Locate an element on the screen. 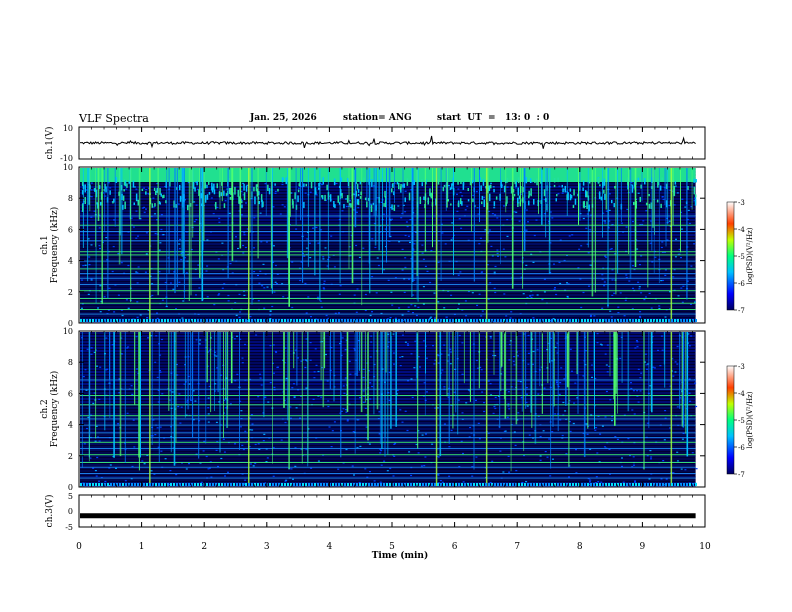 Image resolution: width=792 pixels, height=612 pixels. time-tick-label: 1 is located at coordinates (142, 547).